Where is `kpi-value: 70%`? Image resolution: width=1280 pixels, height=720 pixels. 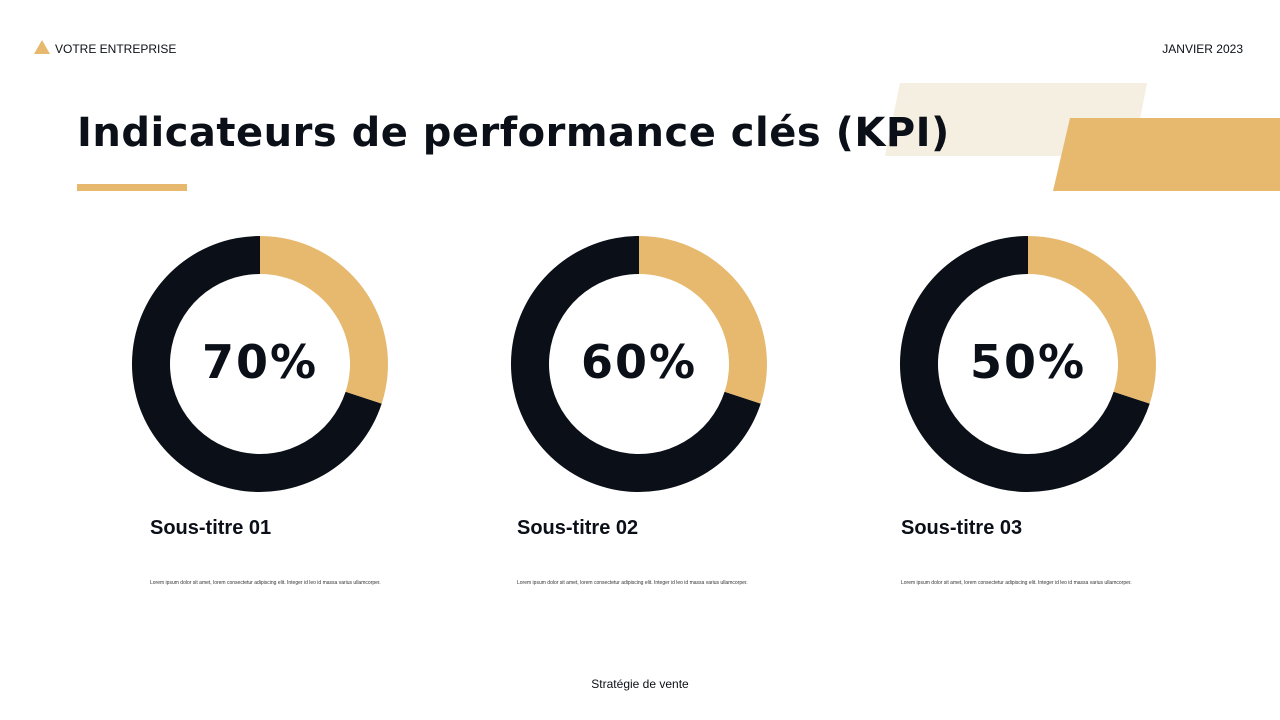 kpi-value: 70% is located at coordinates (260, 362).